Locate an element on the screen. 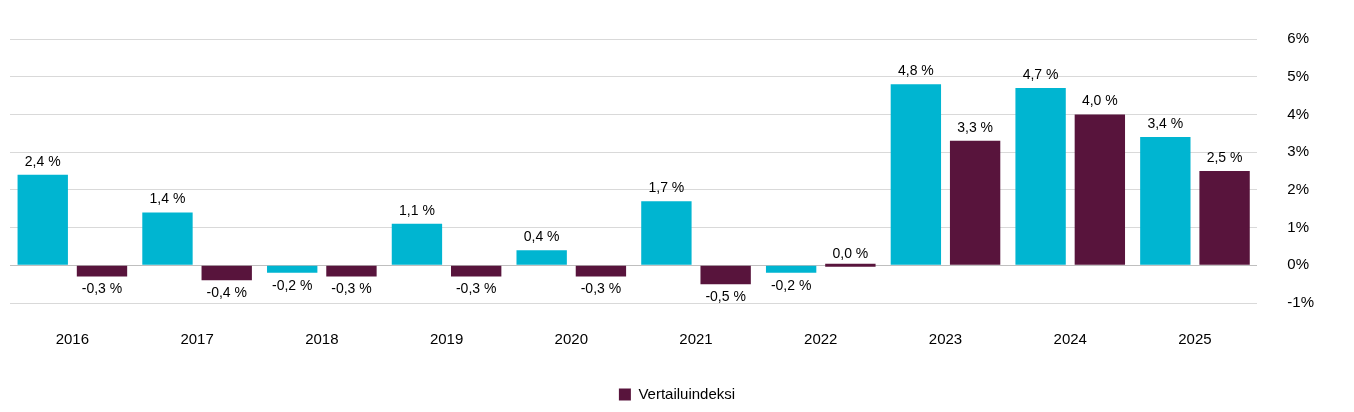  data-label: 0,4 % is located at coordinates (541, 236).